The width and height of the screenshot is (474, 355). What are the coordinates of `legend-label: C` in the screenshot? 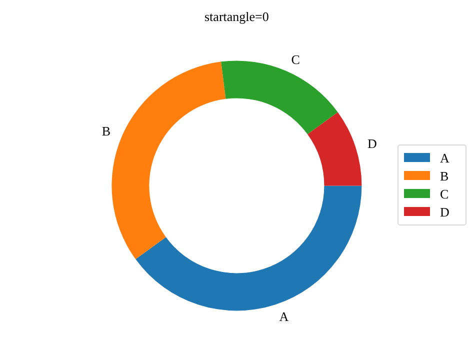 It's located at (444, 194).